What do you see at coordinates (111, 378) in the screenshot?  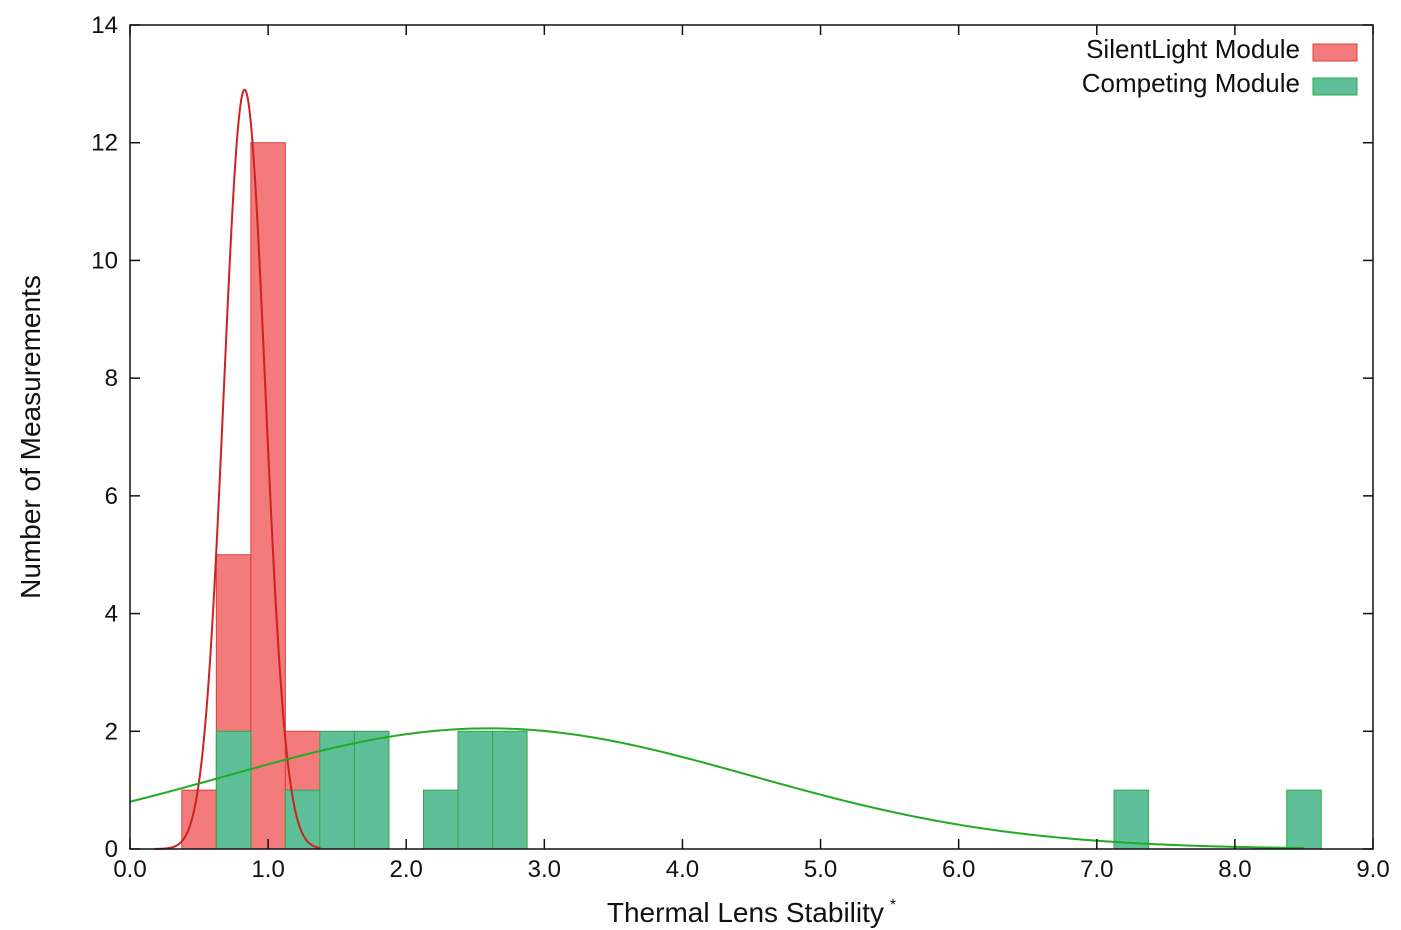 I see `y-tick-label-4: 8` at bounding box center [111, 378].